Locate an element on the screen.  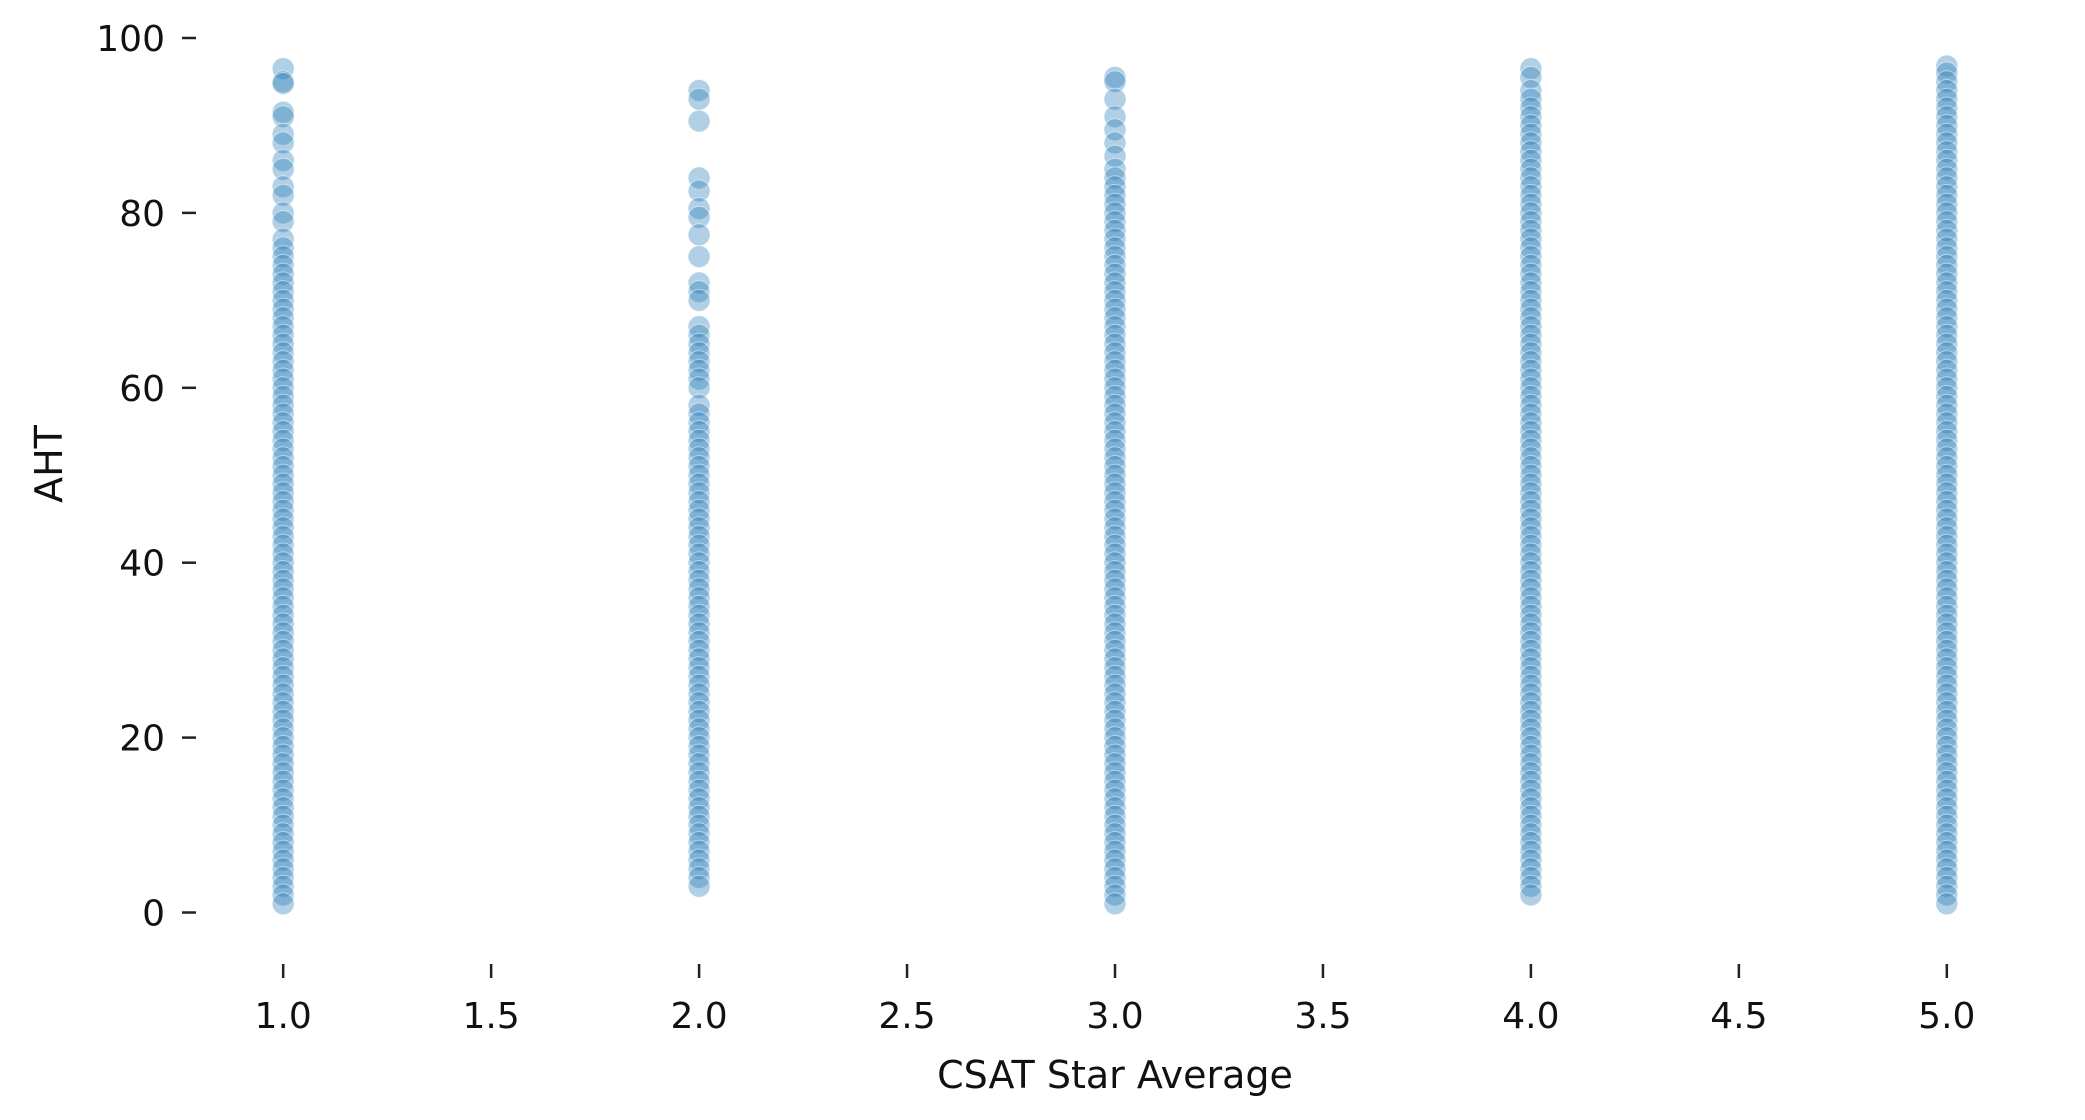
y-tick-label: 0 is located at coordinates (153, 914).